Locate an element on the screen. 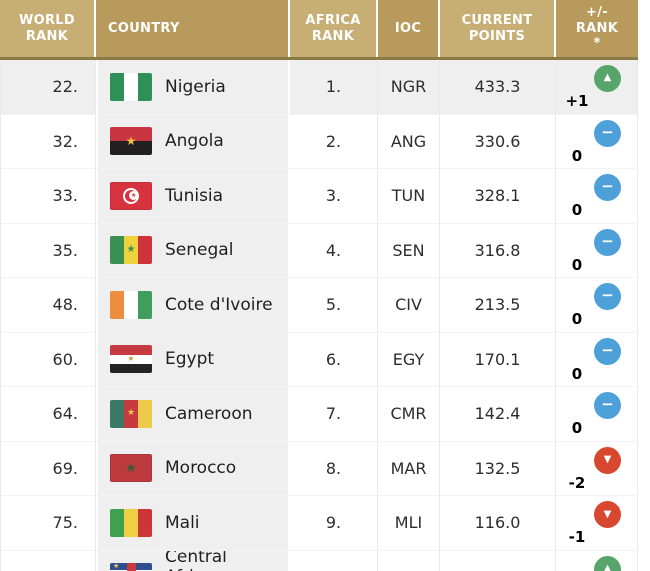 Image resolution: width=650 pixels, height=571 pixels. ioc-code: NGR is located at coordinates (409, 87).